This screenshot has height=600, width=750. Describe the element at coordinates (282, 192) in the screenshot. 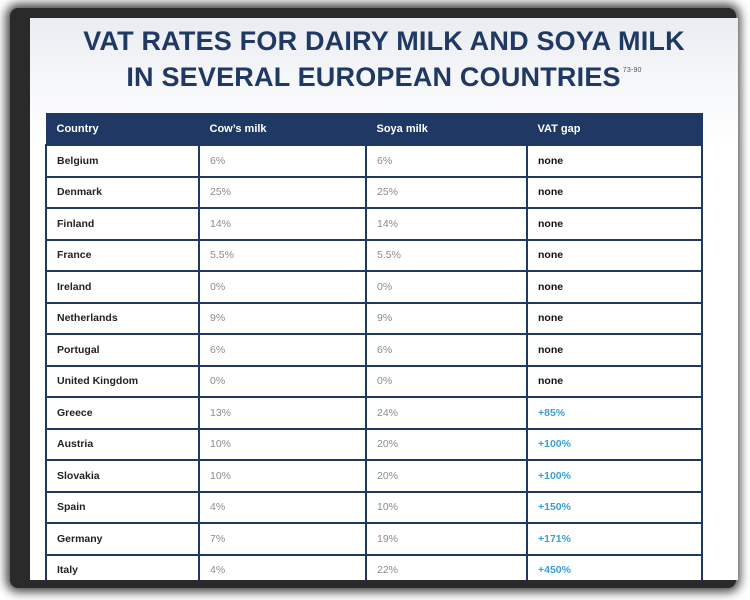

I see `cows-milk-cell: 25%` at that location.